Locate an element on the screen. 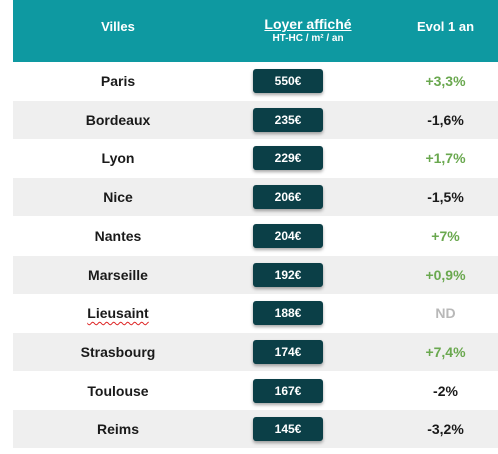 The image size is (498, 454). header-loyer-subtitle: HT-HC / m² / an is located at coordinates (308, 38).